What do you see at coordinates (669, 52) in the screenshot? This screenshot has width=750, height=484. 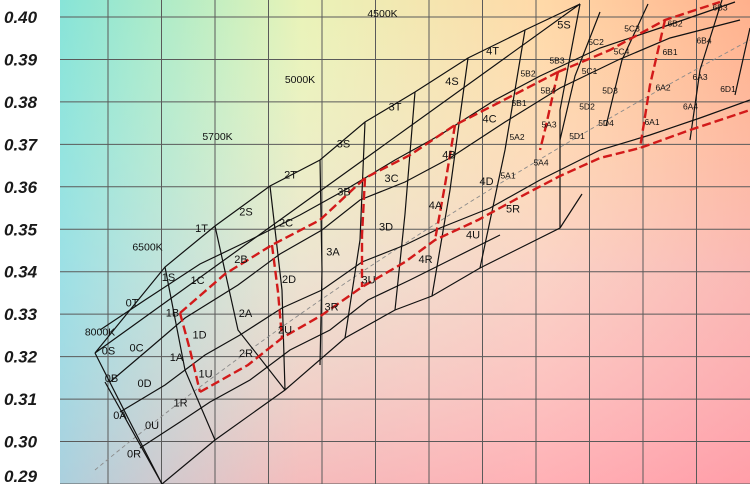 I see `bin-label-6b1: 6B1` at bounding box center [669, 52].